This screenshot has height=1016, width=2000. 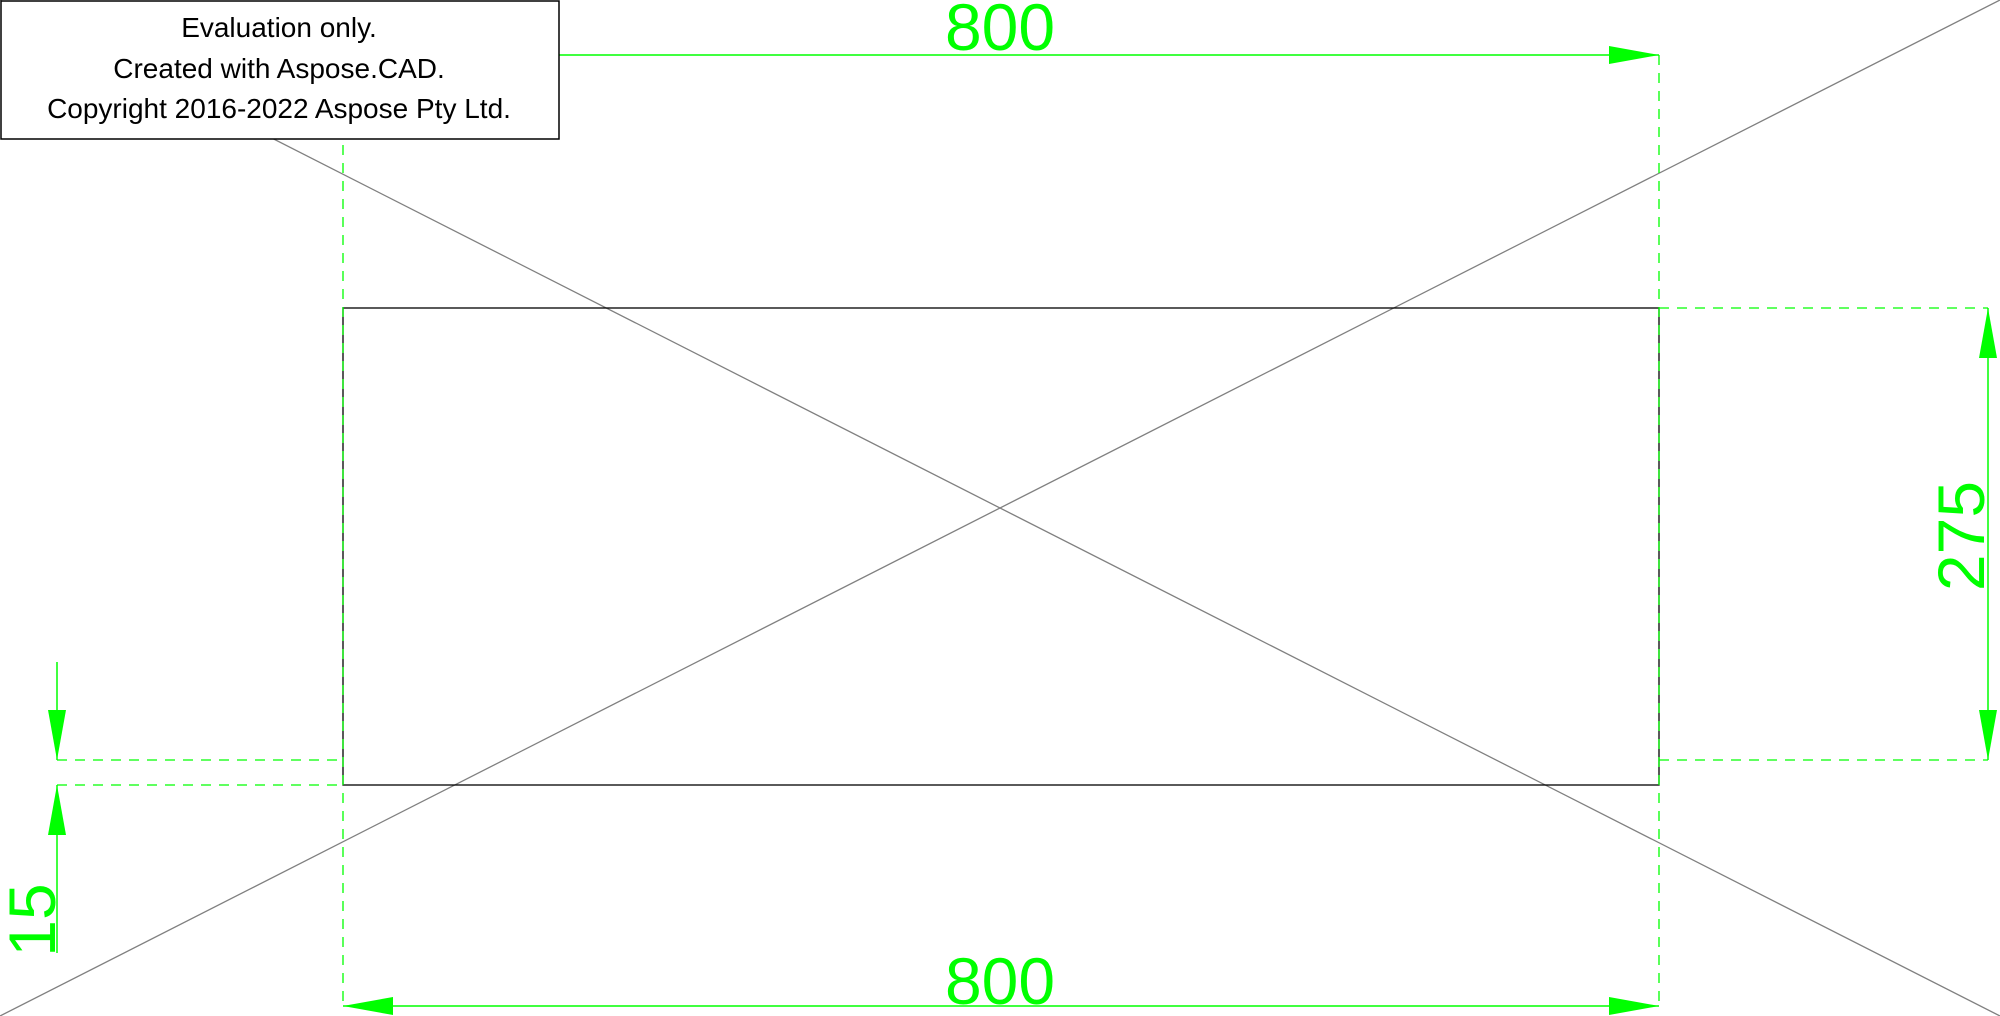 What do you see at coordinates (1000, 32) in the screenshot?
I see `dimension-text-top: 800` at bounding box center [1000, 32].